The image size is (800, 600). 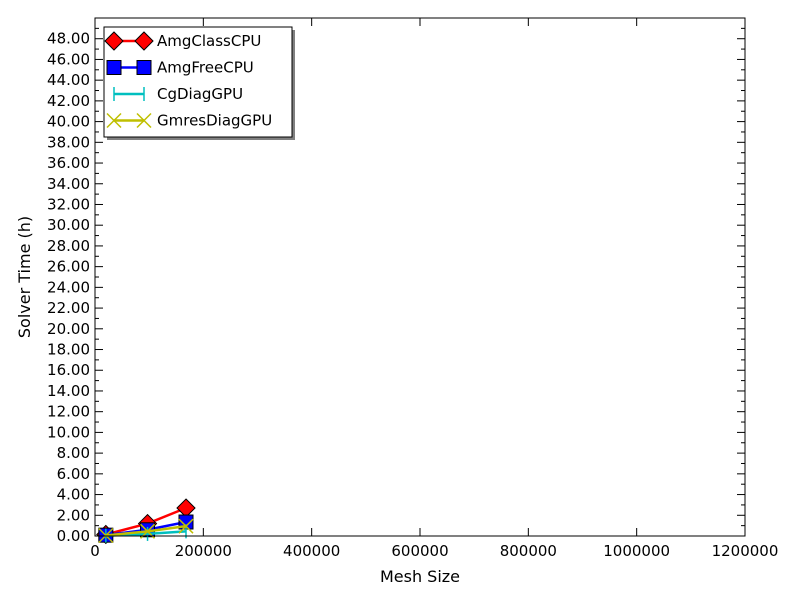 What do you see at coordinates (68, 432) in the screenshot?
I see `y-tick-label: 10.00` at bounding box center [68, 432].